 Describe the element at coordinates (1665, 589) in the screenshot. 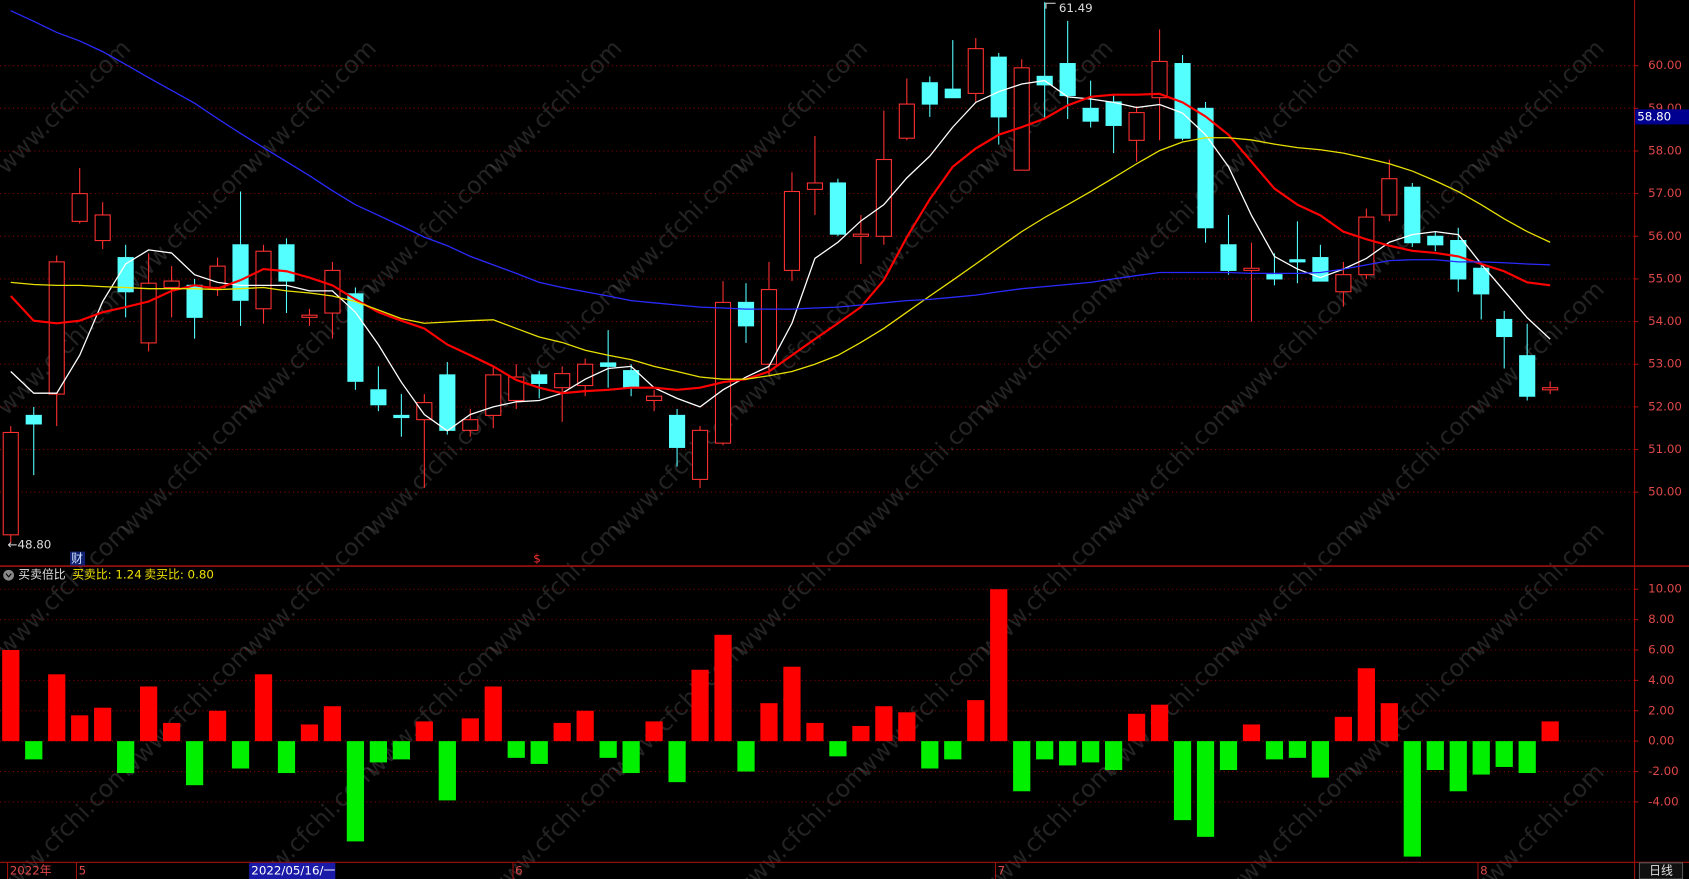

I see `y-tick-label: 10.00` at that location.